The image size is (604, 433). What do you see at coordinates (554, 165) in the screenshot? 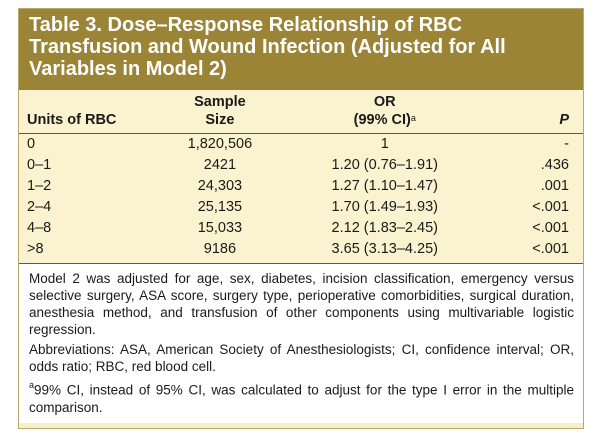
I see `cell-p-value: .436` at bounding box center [554, 165].